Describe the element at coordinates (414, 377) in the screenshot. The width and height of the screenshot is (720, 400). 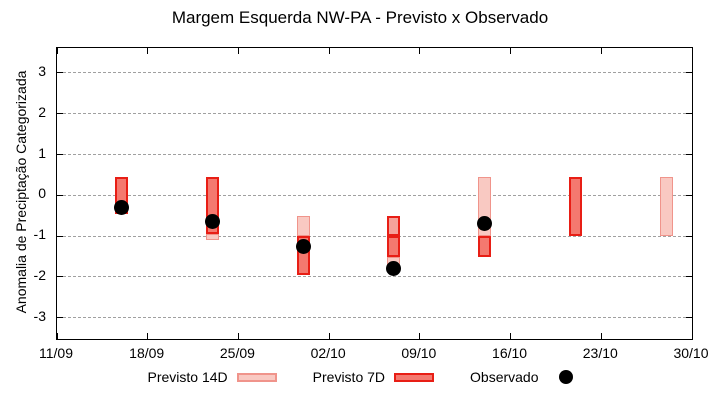
I see `previsto-7d-swatch-icon` at that location.